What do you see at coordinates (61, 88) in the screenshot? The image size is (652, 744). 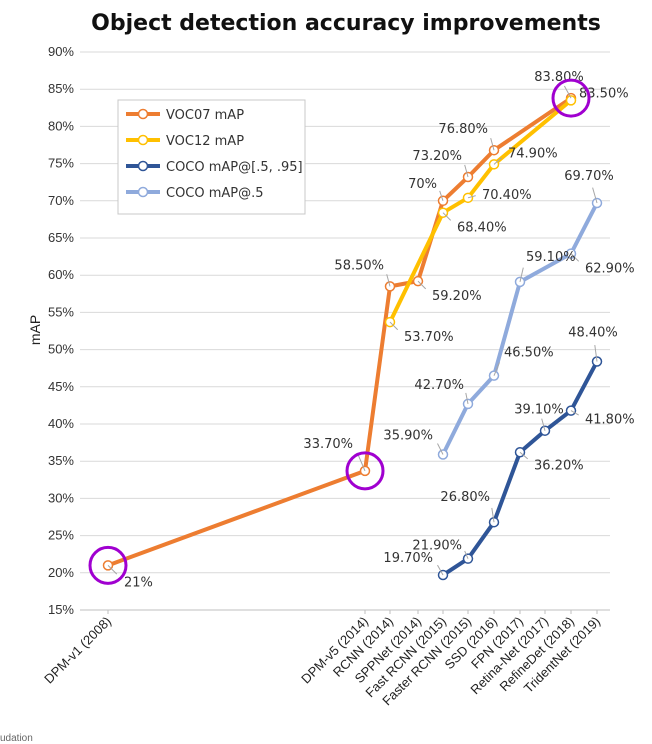 I see `y-tick-label: 85%` at bounding box center [61, 88].